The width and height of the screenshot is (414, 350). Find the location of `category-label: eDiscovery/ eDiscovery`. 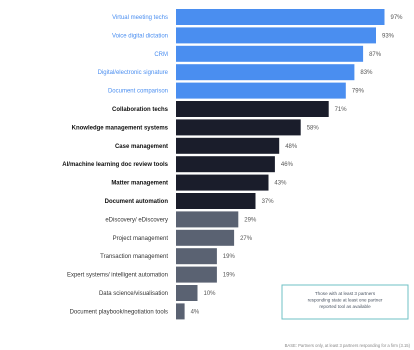

category-label: eDiscovery/ eDiscovery is located at coordinates (136, 220).